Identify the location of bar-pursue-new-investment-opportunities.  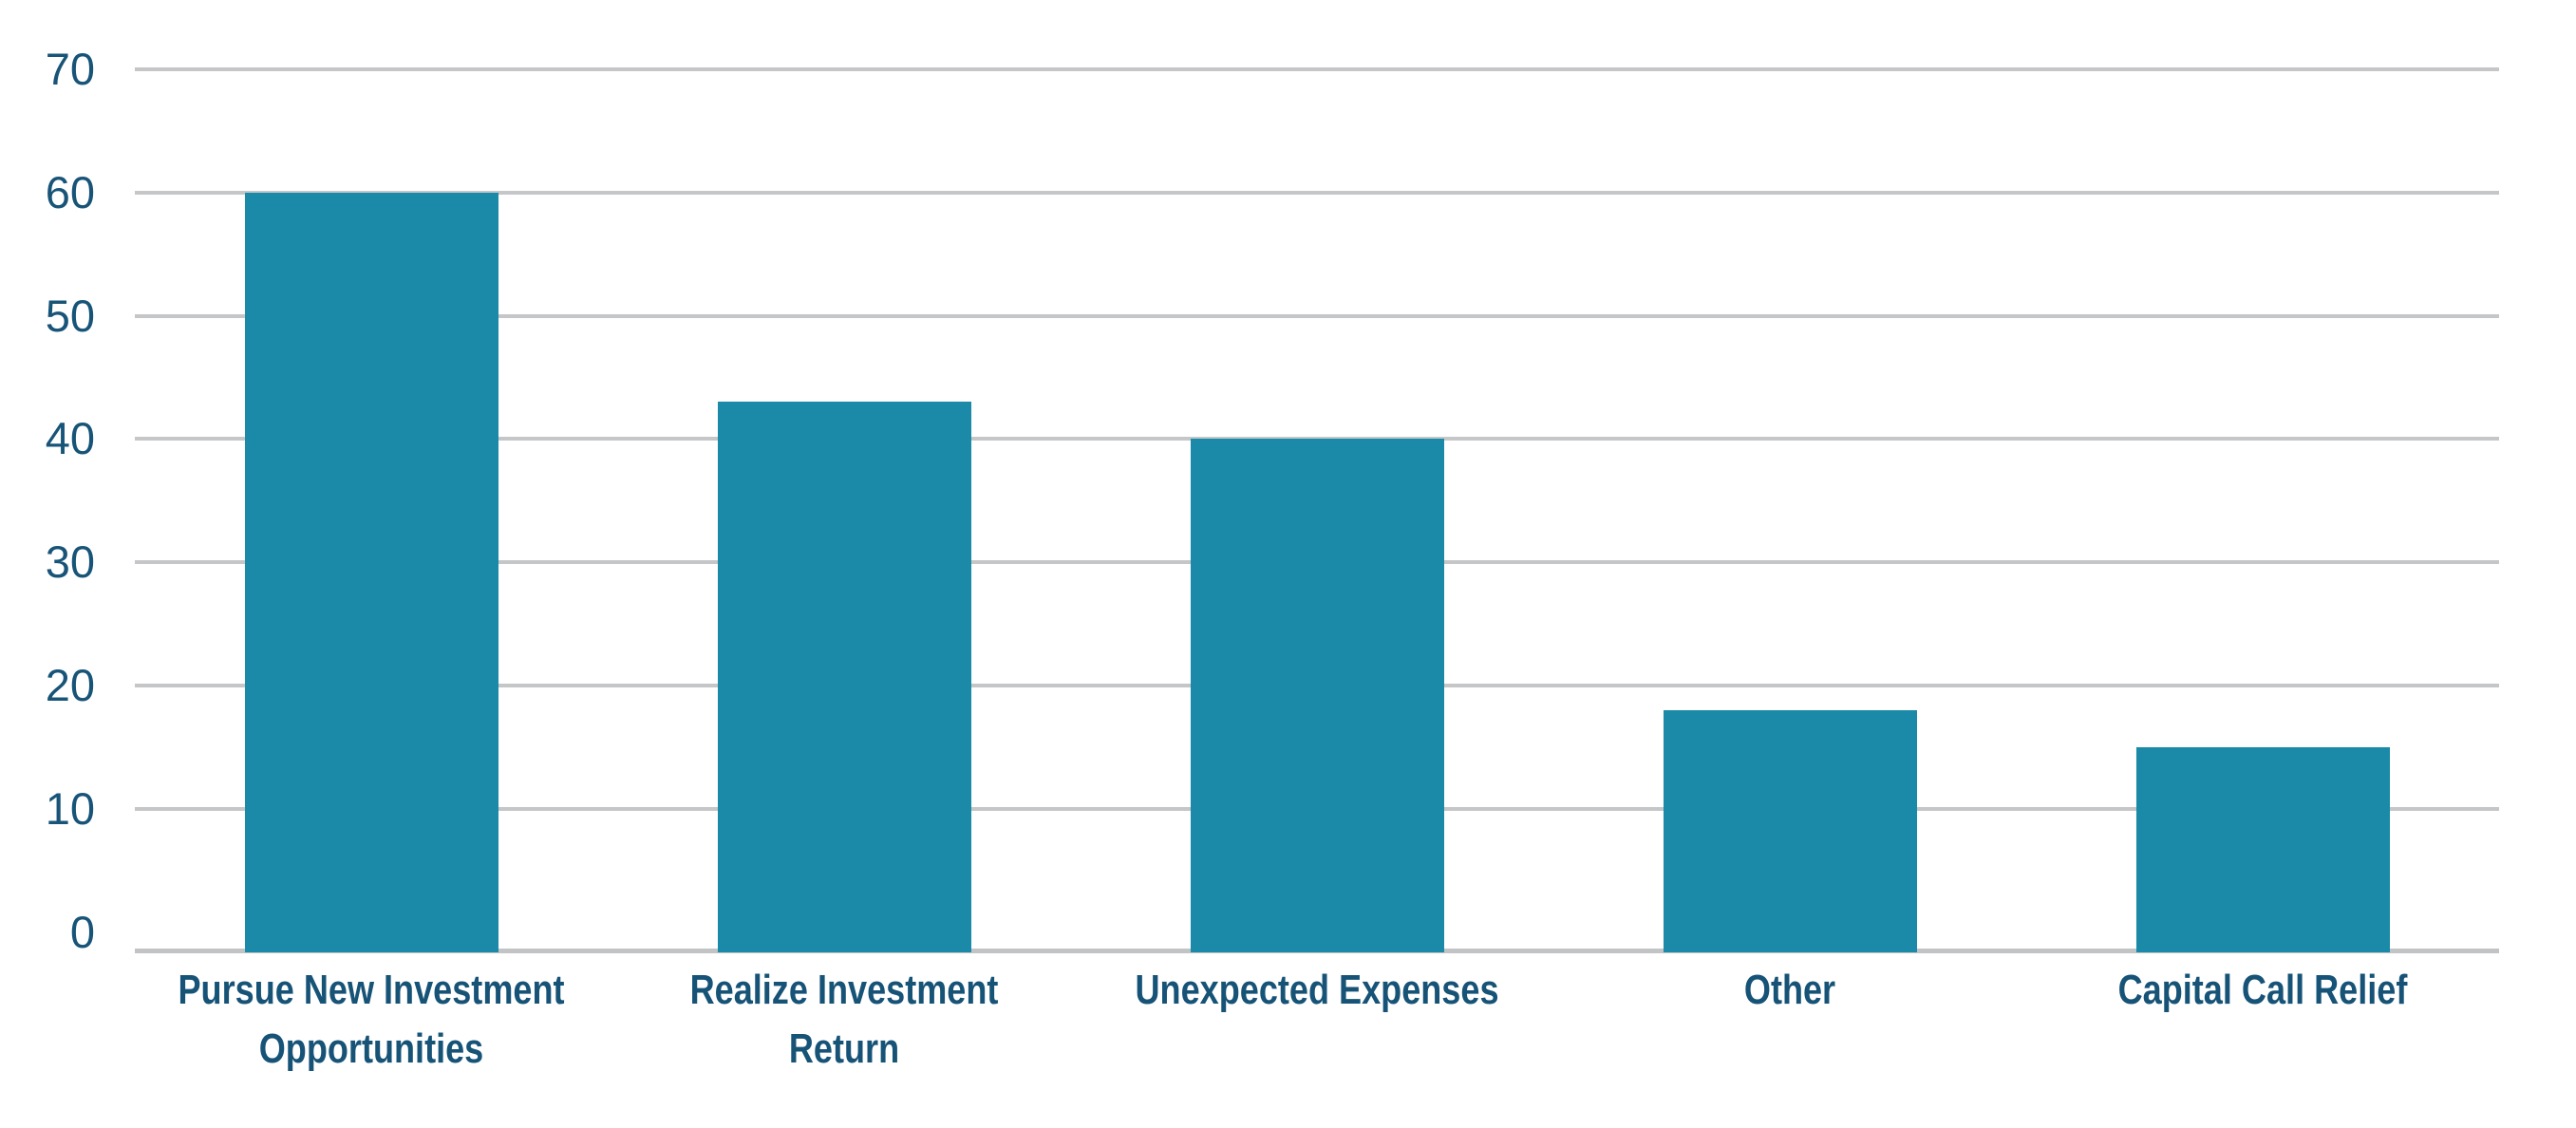
(371, 572).